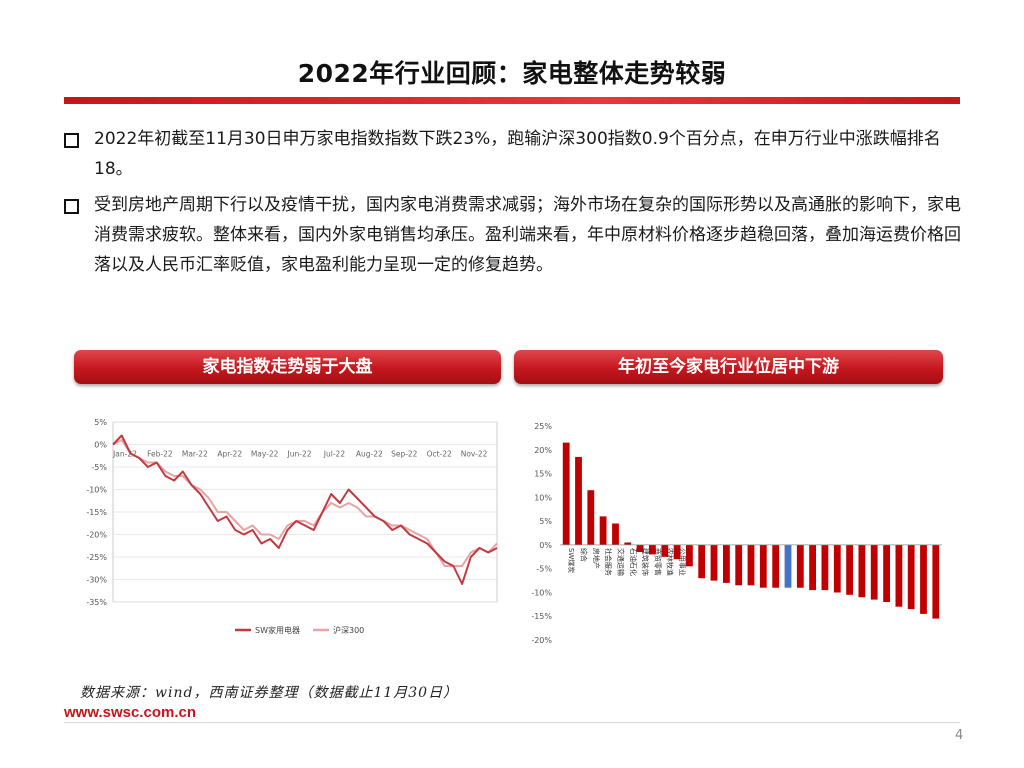  I want to click on x-tick-label: Apr-22, so click(229, 454).